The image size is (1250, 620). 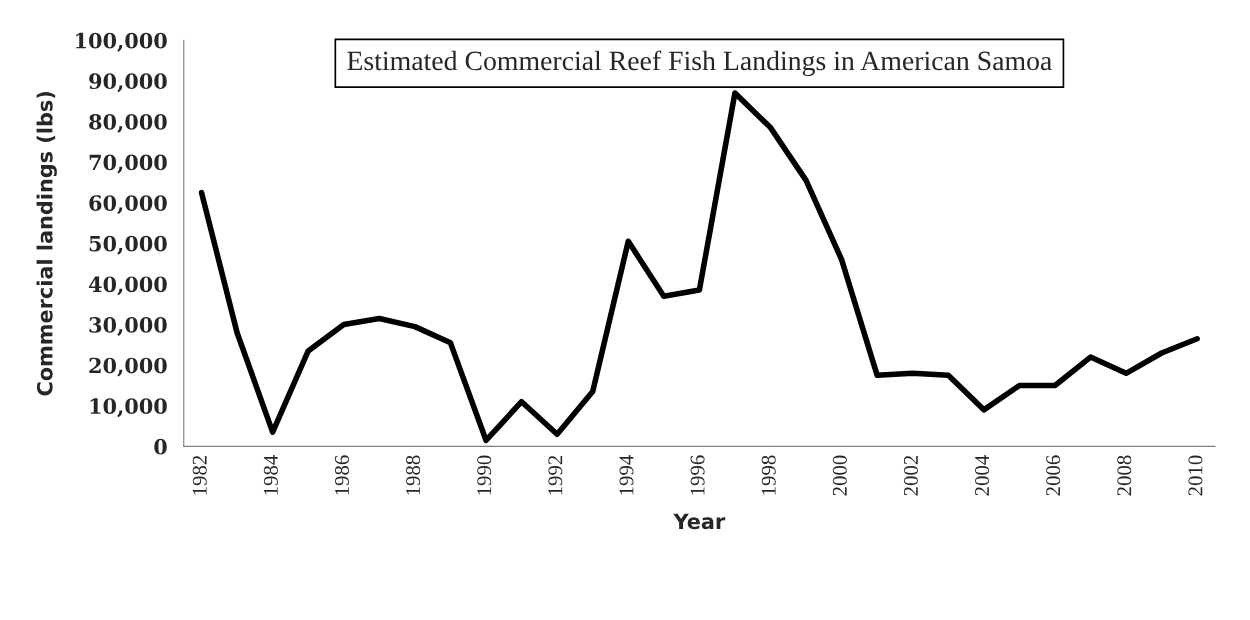 What do you see at coordinates (697, 475) in the screenshot?
I see `x-tick-label: 1996` at bounding box center [697, 475].